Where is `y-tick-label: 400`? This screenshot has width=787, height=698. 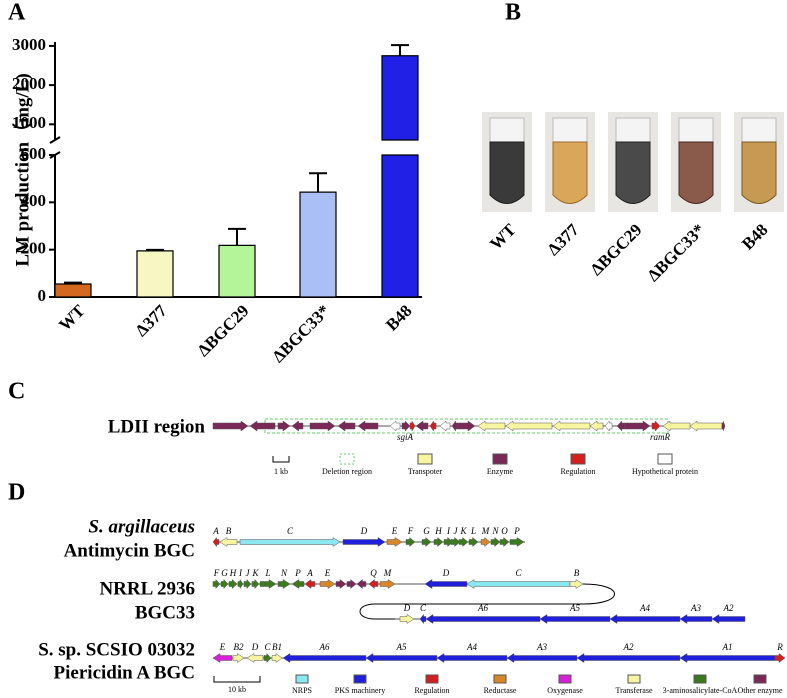 y-tick-label: 400 is located at coordinates (34, 200).